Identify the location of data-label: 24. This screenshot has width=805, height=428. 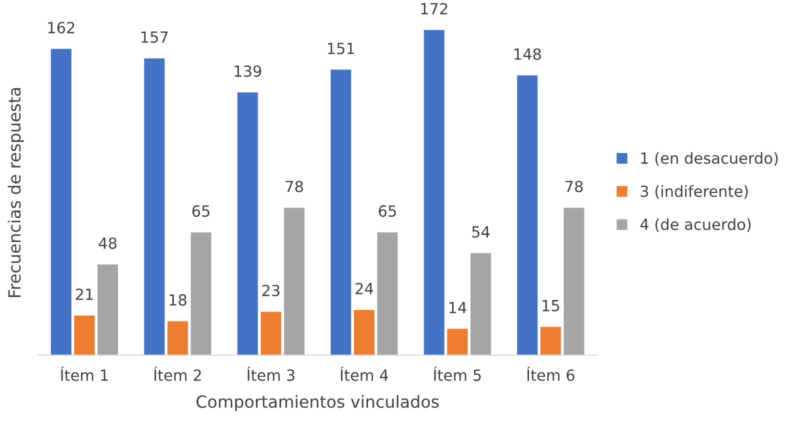
(365, 288).